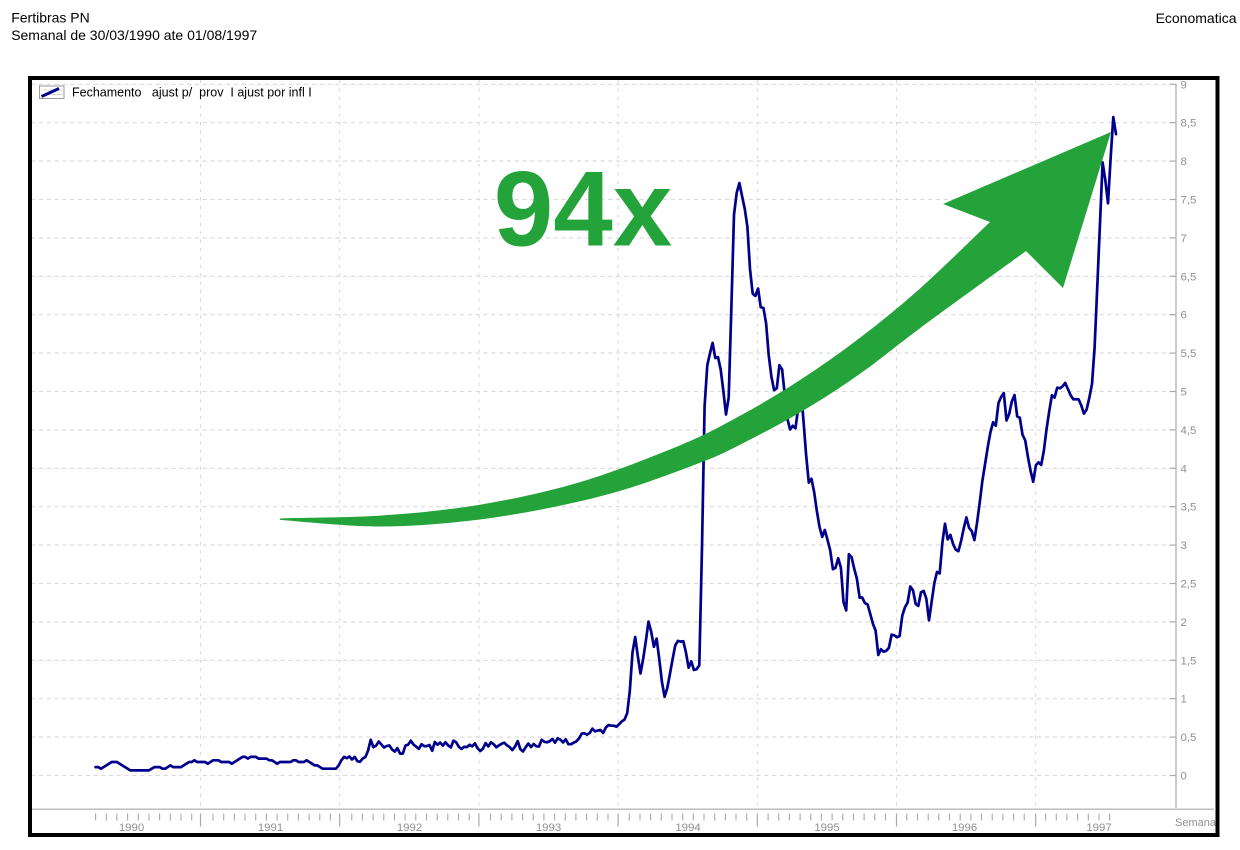 This screenshot has width=1240, height=850. I want to click on svg-text: 1991, so click(270, 828).